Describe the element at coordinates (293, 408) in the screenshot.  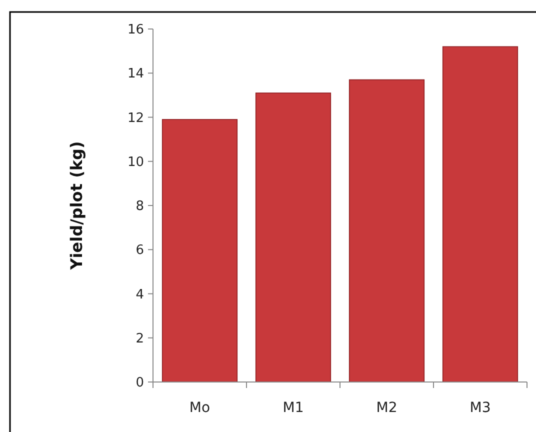
I see `x-tick-label: M1` at that location.